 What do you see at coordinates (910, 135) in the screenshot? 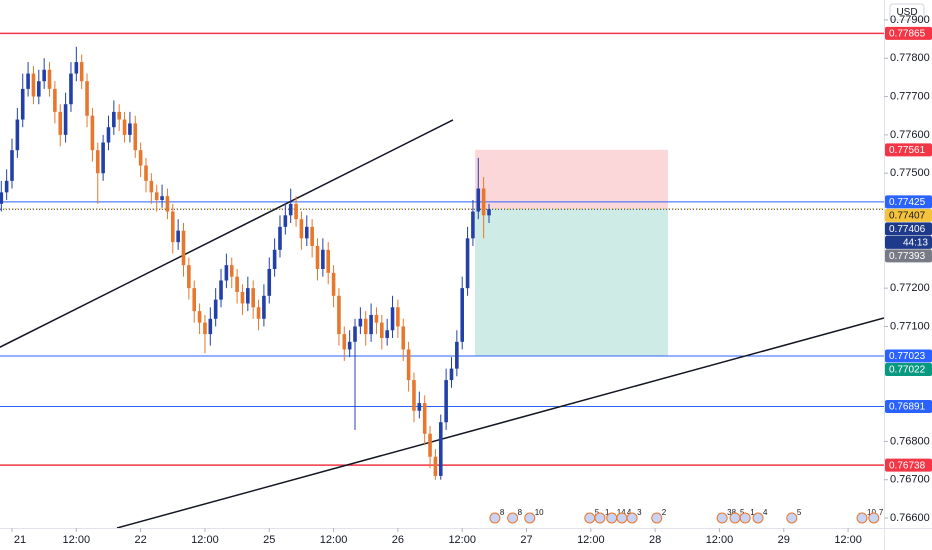
I see `y-tick-label: 0.77600` at bounding box center [910, 135].